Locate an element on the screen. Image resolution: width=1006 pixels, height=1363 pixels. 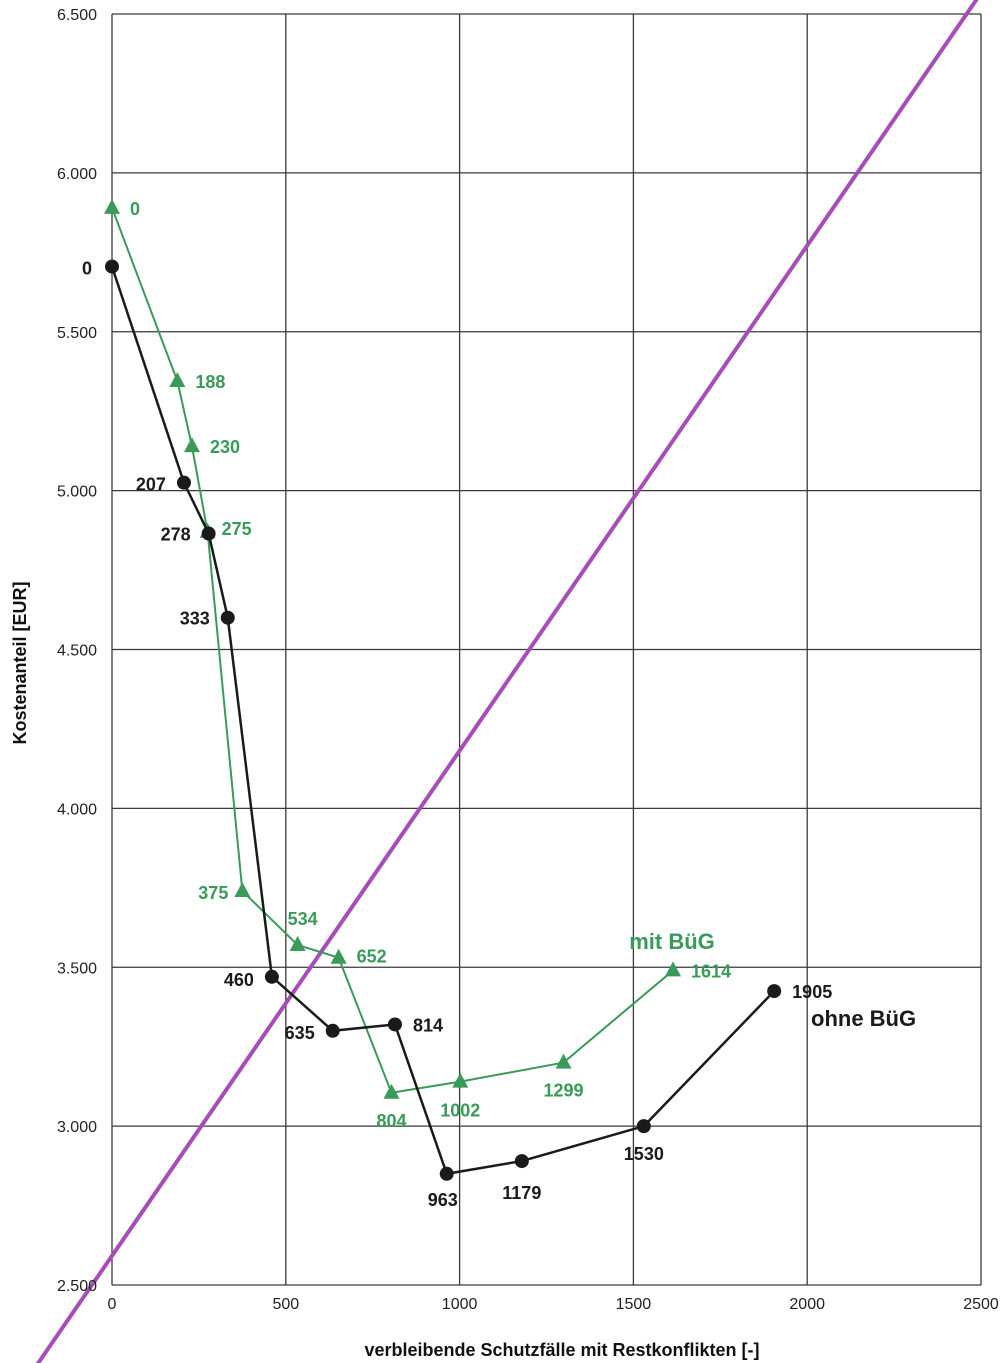
data-label: 804 is located at coordinates (391, 1121).